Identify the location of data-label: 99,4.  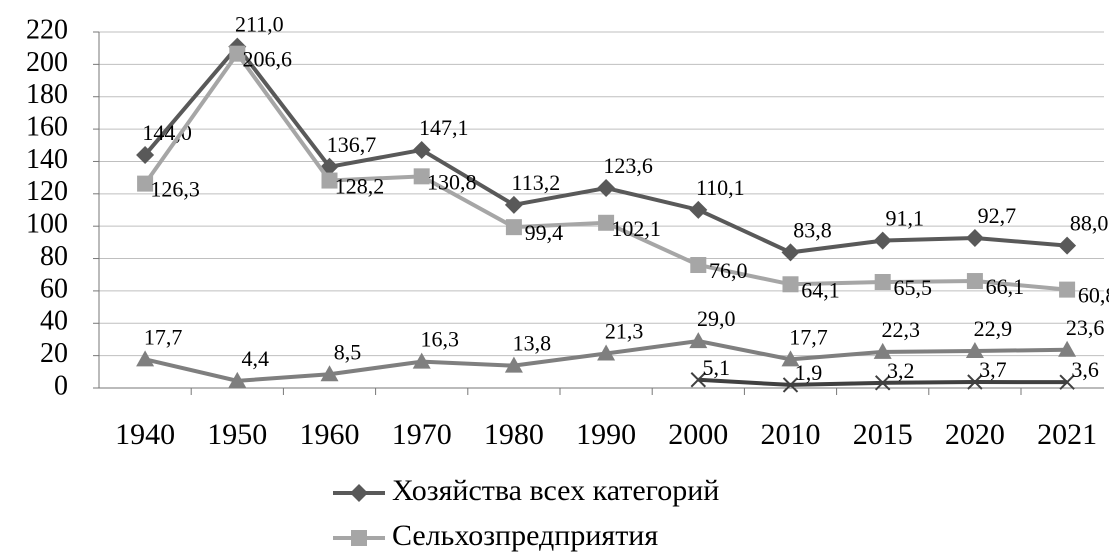
(544, 232).